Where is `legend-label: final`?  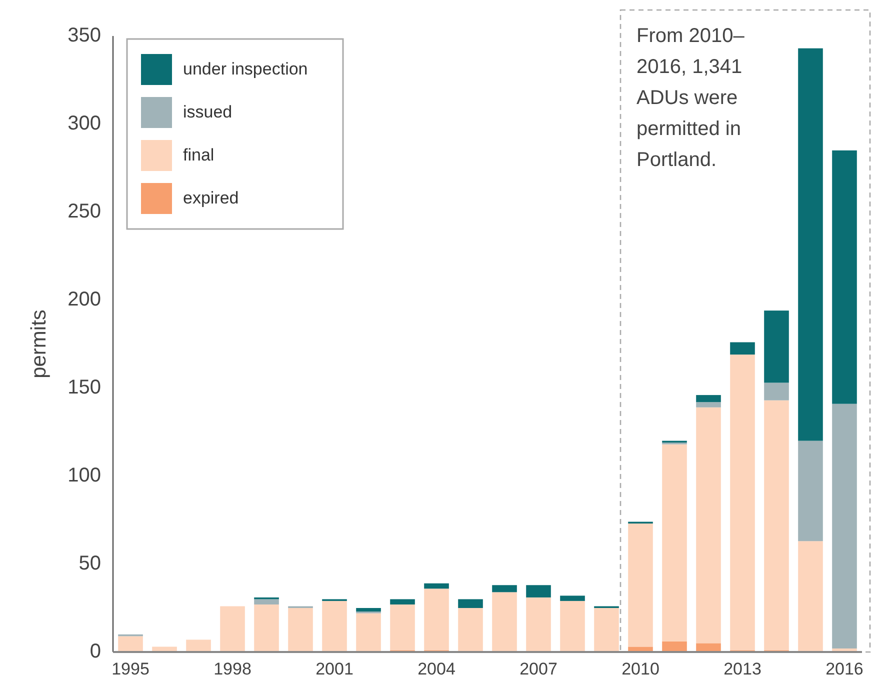
legend-label: final is located at coordinates (198, 154).